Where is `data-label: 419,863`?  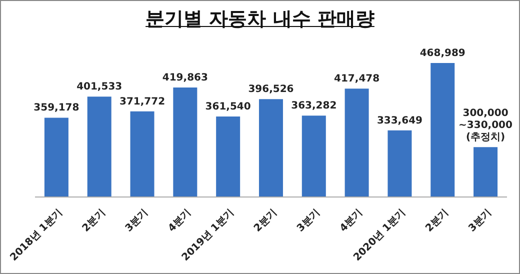 data-label: 419,863 is located at coordinates (185, 78).